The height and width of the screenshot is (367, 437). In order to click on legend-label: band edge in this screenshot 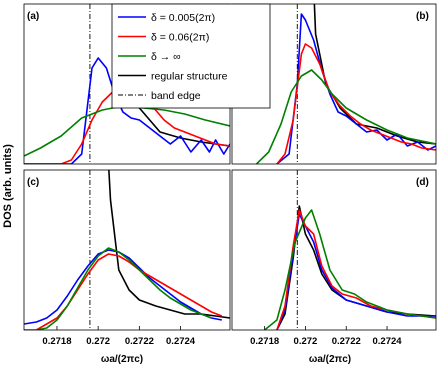, I will do `click(176, 96)`.